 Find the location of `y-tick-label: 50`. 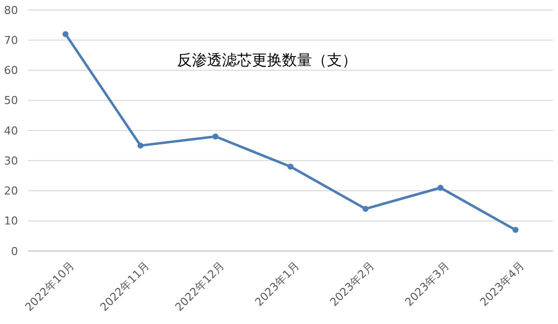

y-tick-label: 50 is located at coordinates (11, 101).